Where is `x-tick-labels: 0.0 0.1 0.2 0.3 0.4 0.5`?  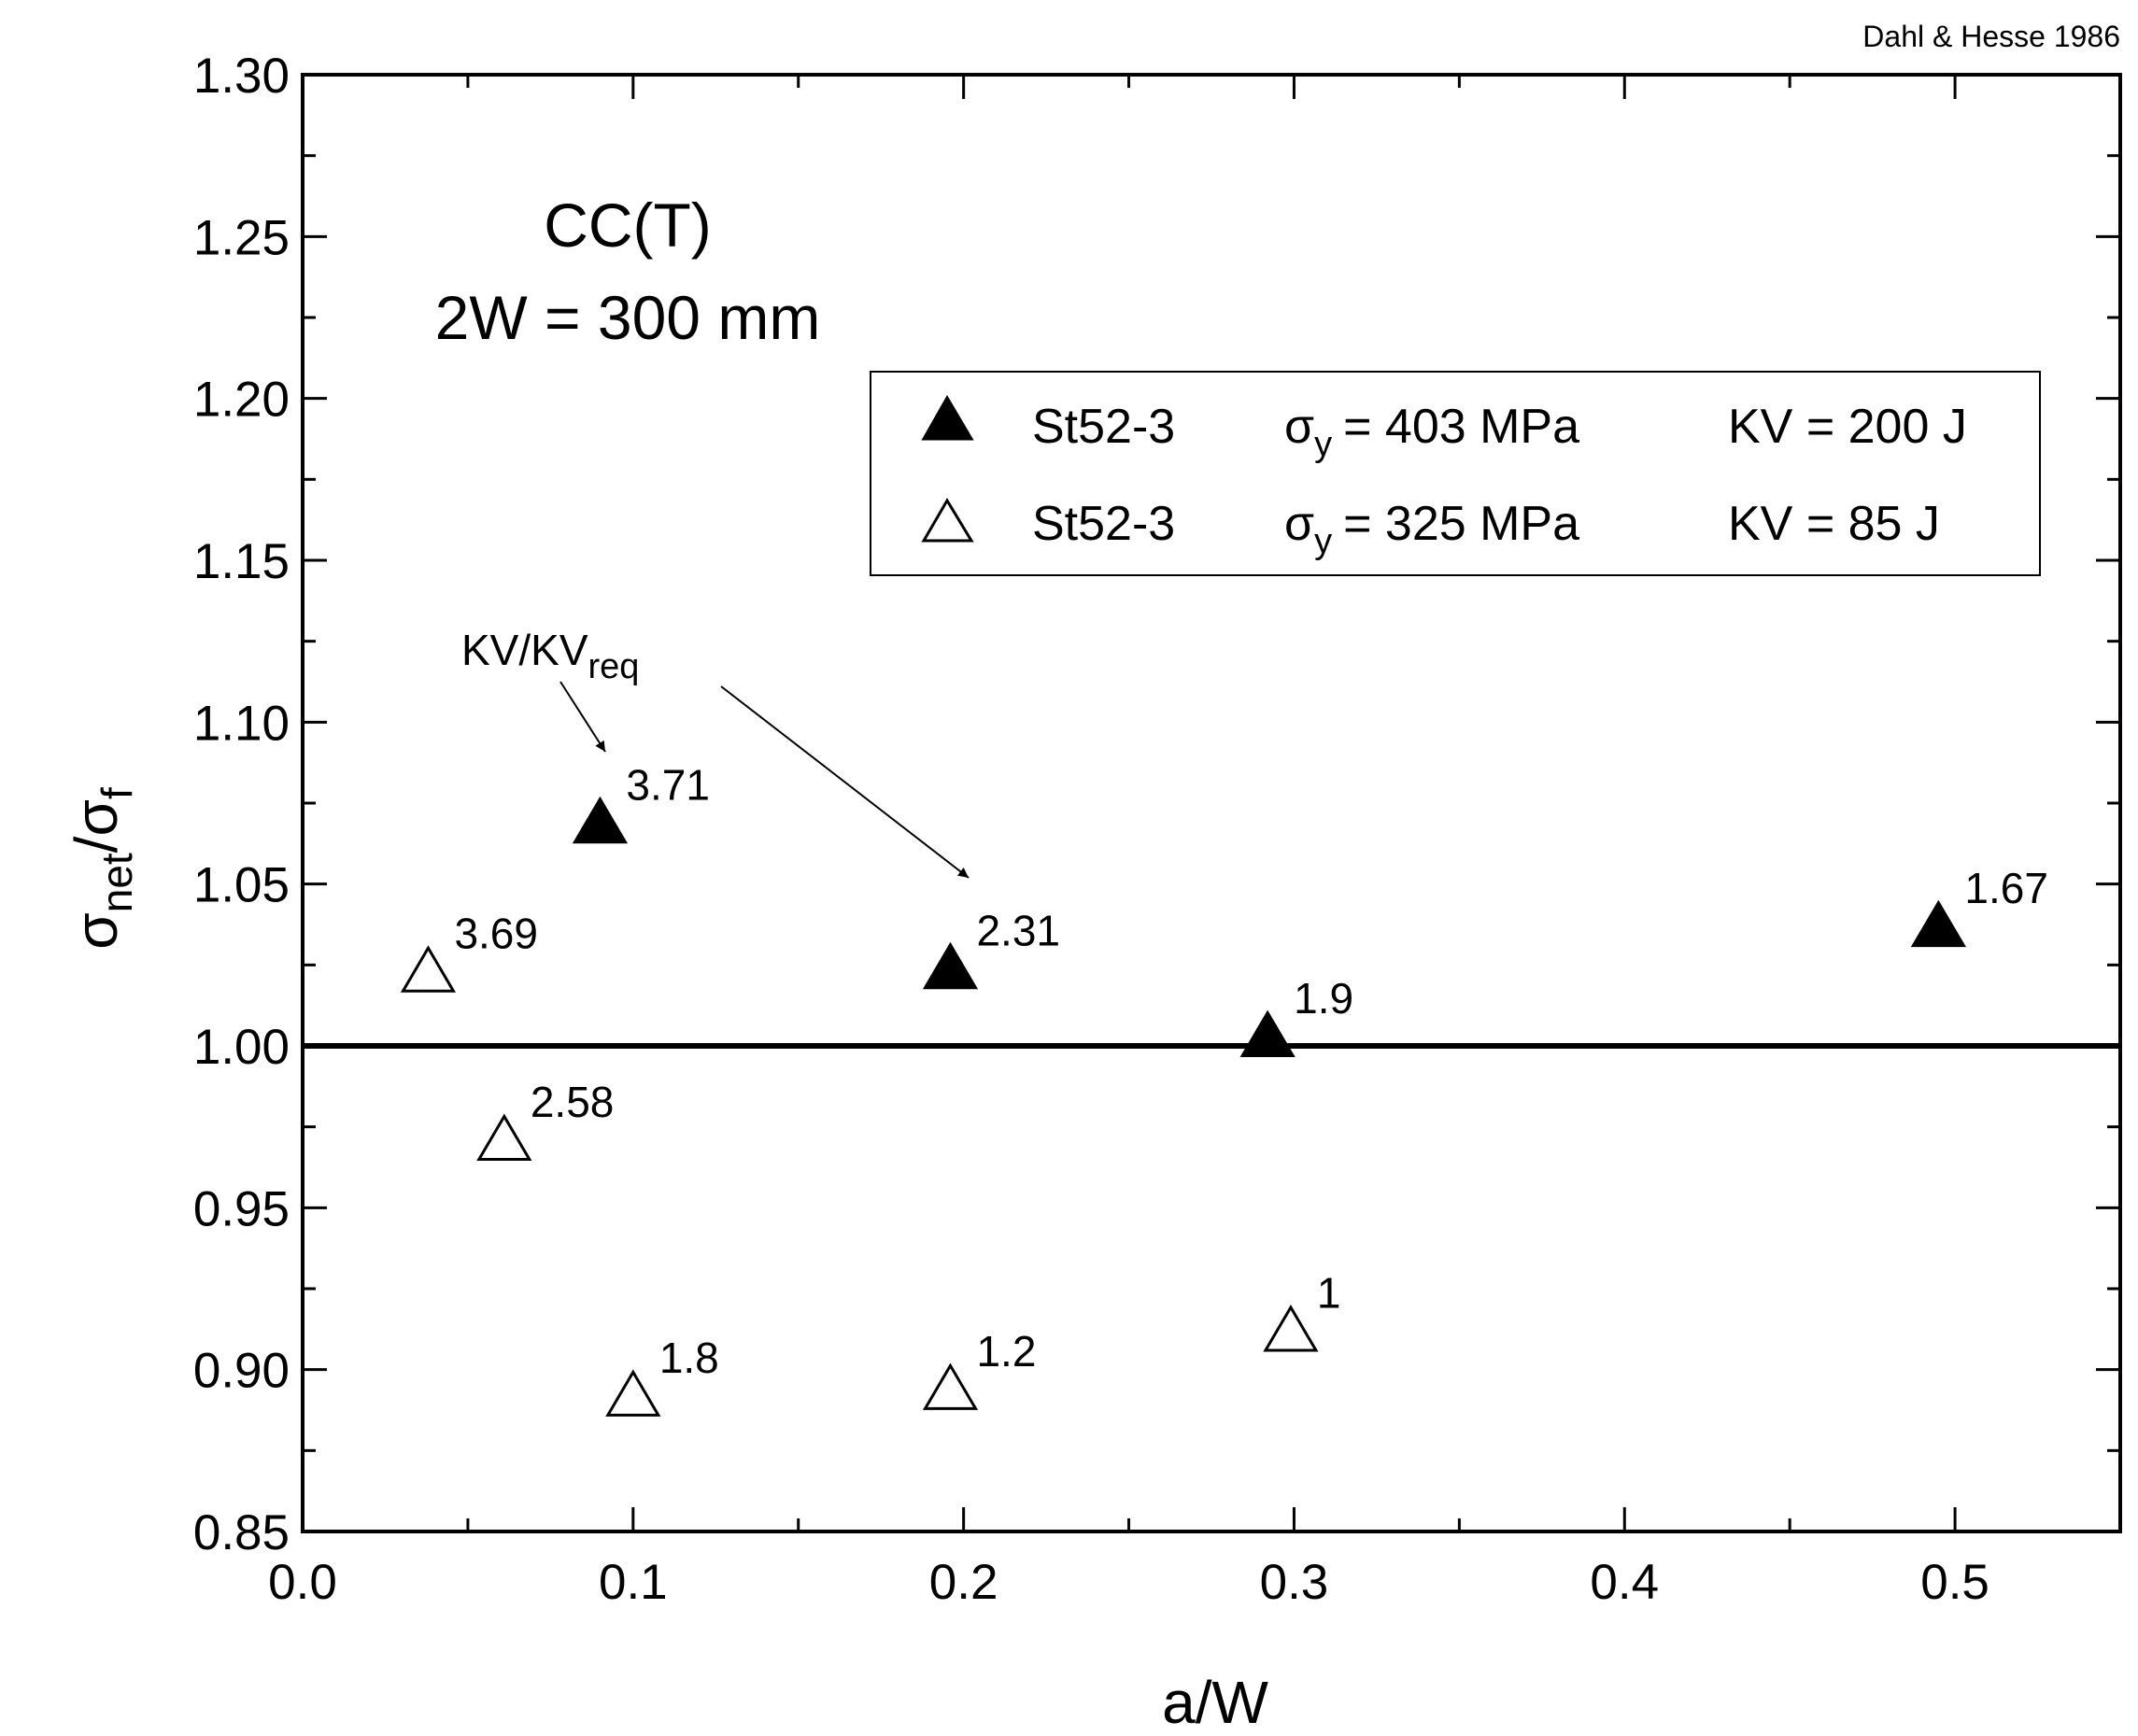 x-tick-labels: 0.0 0.1 0.2 0.3 0.4 0.5 is located at coordinates (1128, 1582).